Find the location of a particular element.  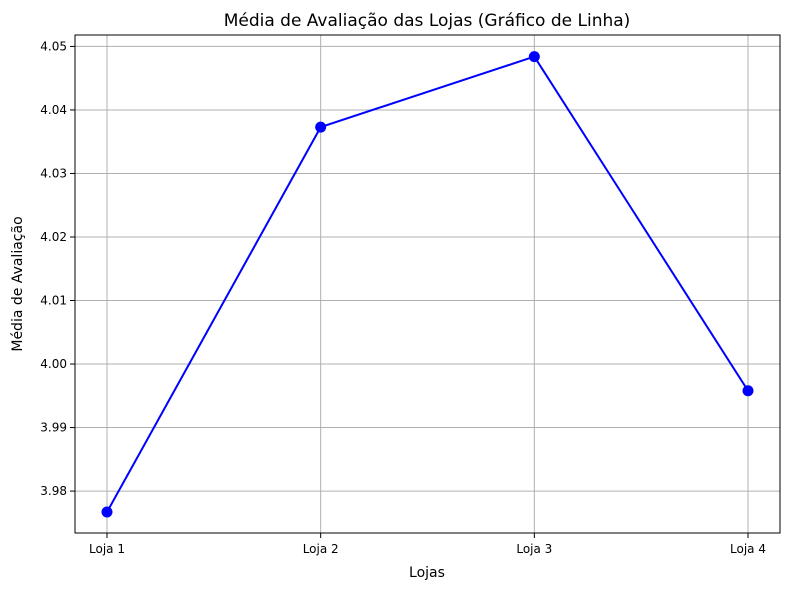

x-axis-title: Lojas is located at coordinates (427, 573).